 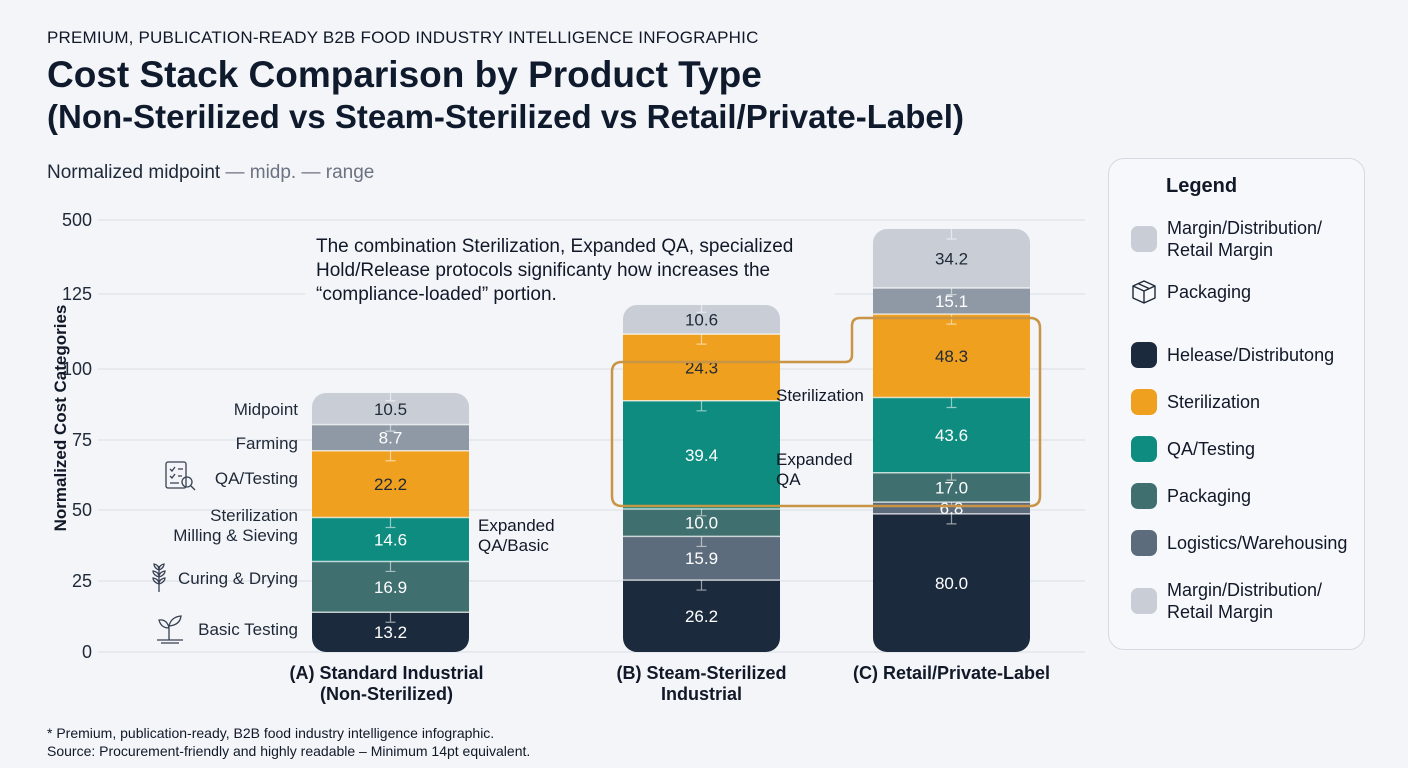 I want to click on bar-stack: 13.2 16.9 14.6 22.2 8.7 10.5, so click(x=390, y=522).